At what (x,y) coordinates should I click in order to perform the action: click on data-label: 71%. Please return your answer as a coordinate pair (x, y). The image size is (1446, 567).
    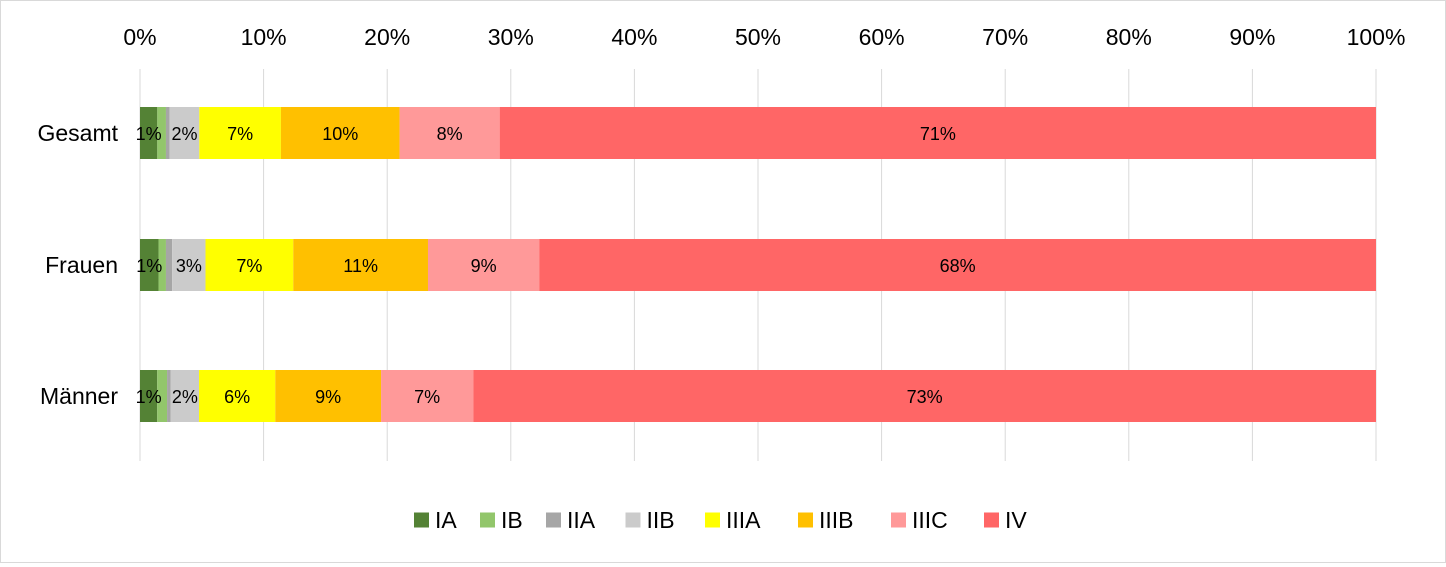
    Looking at the image, I should click on (938, 134).